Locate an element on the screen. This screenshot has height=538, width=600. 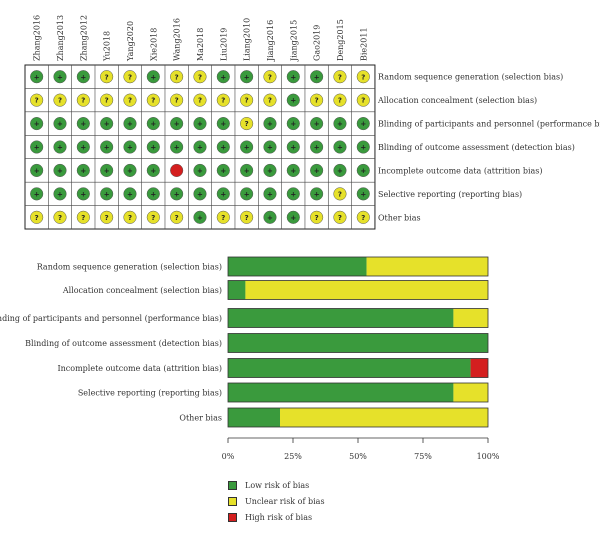
high-risk-dot is located at coordinates (177, 170).